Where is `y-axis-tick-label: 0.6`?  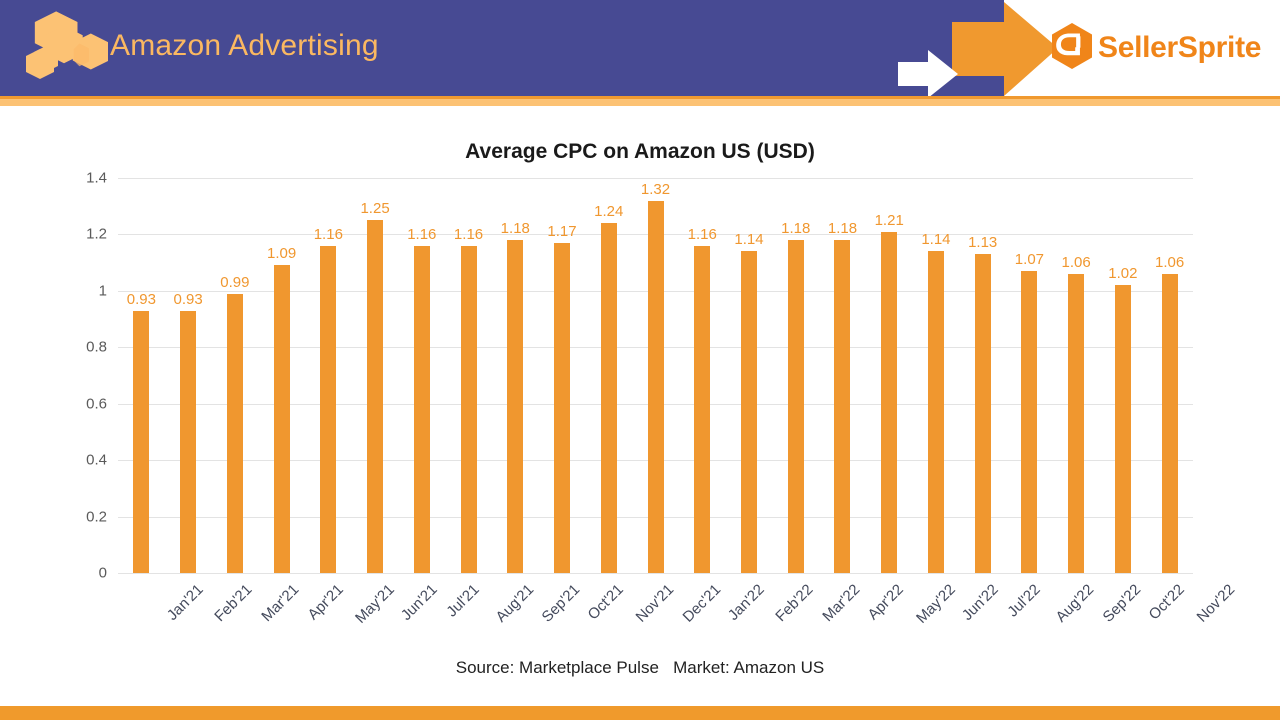 y-axis-tick-label: 0.6 is located at coordinates (96, 404).